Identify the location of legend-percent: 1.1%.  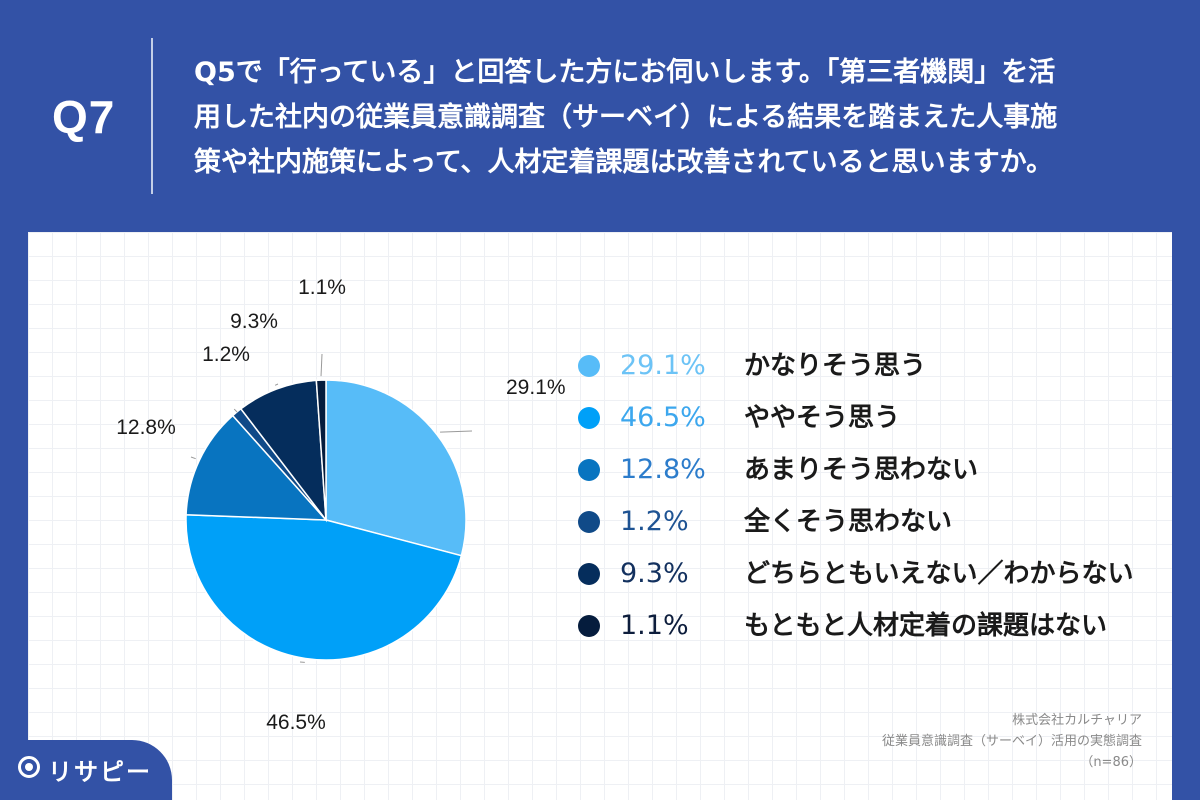
(654, 625).